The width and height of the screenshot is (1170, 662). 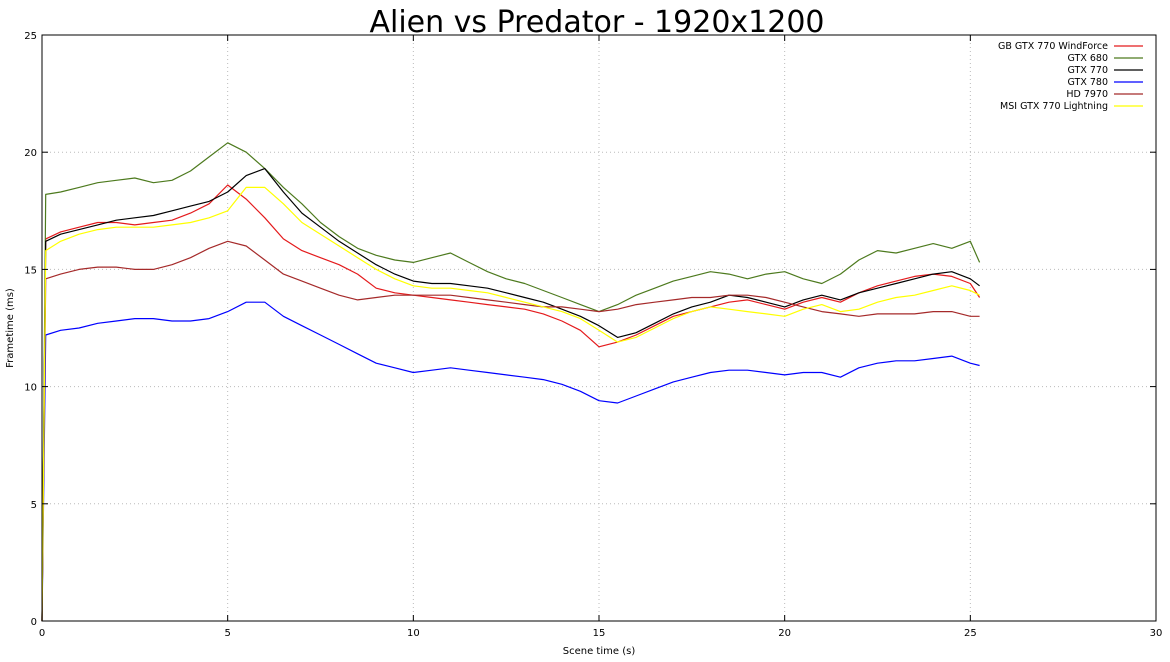 What do you see at coordinates (1156, 633) in the screenshot?
I see `x-tick-label: 30` at bounding box center [1156, 633].